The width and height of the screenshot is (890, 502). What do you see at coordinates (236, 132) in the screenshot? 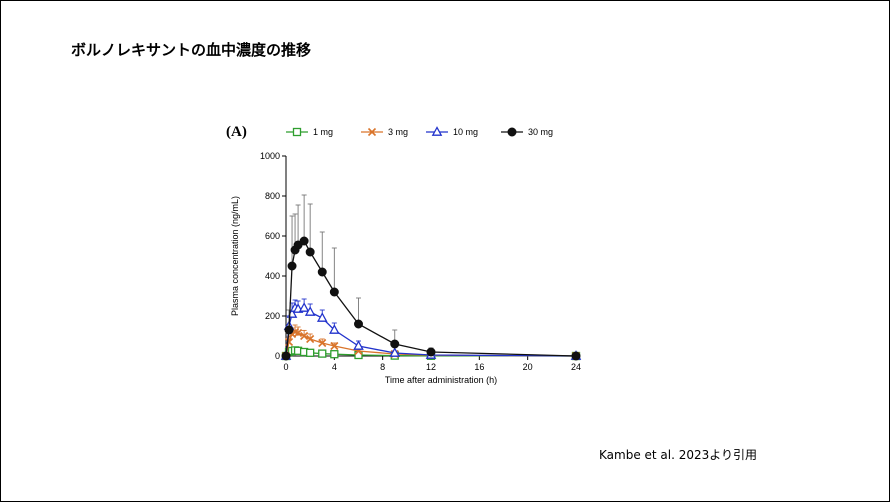
I see `panel-label: (A)` at bounding box center [236, 132].